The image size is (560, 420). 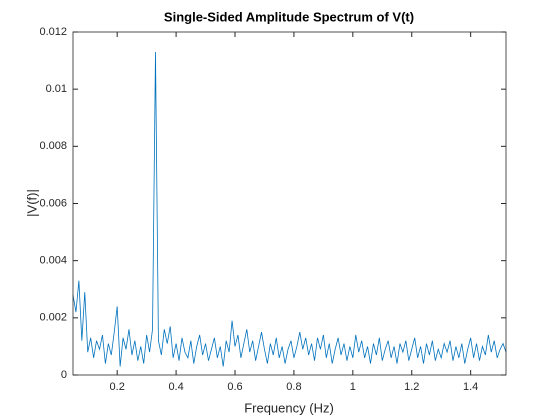 What do you see at coordinates (53, 146) in the screenshot?
I see `y-tick-label: 0.008` at bounding box center [53, 146].